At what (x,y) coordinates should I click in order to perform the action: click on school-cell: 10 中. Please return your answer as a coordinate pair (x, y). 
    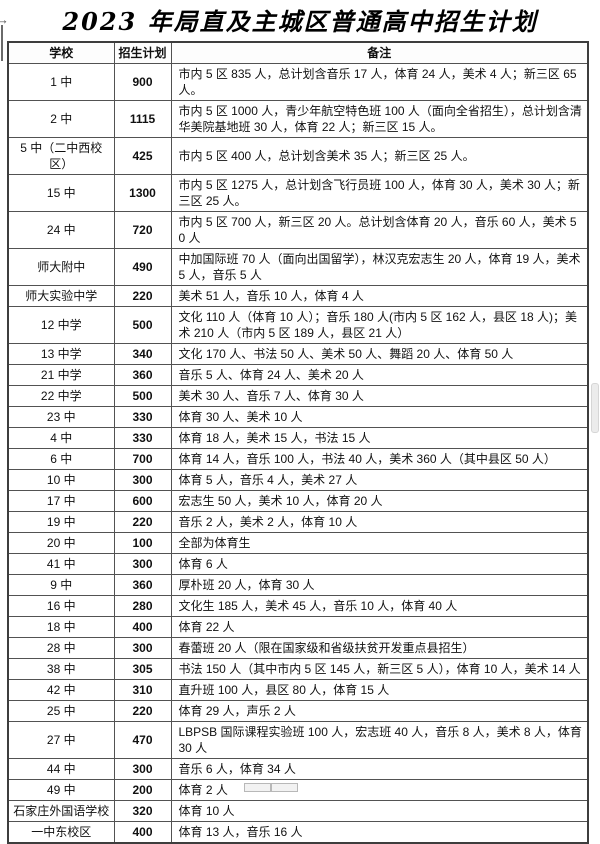
    Looking at the image, I should click on (61, 480).